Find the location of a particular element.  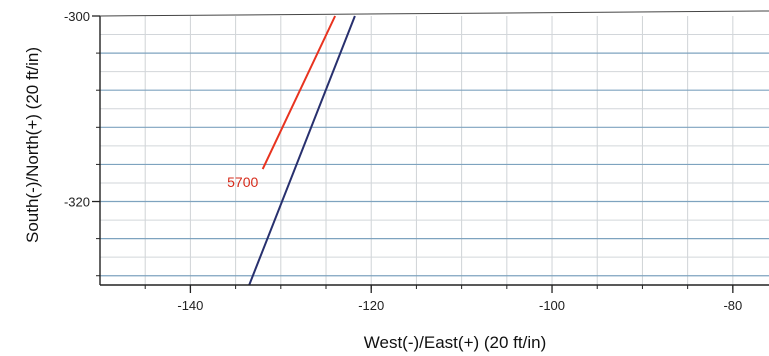

annotation-label: 5700 is located at coordinates (242, 182).